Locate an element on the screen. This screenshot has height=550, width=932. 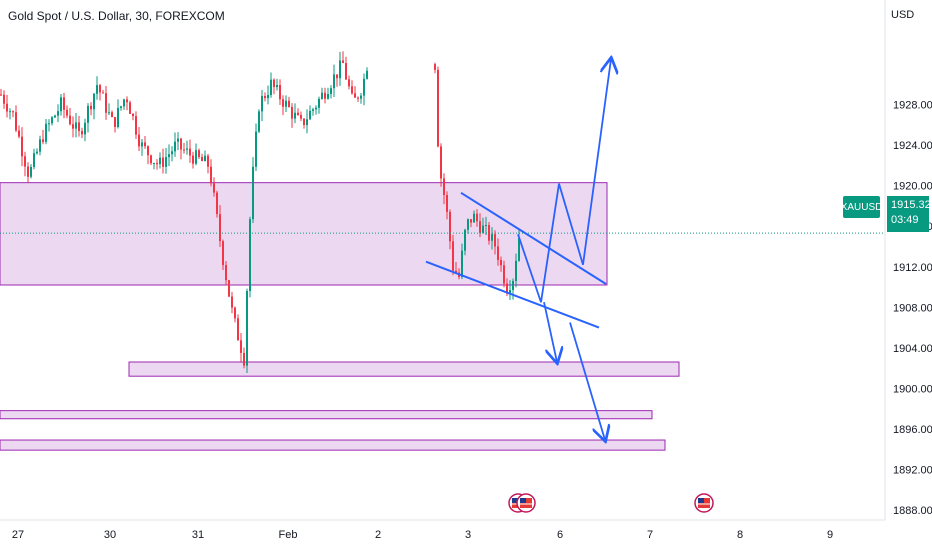
time-tick-label: 27 is located at coordinates (18, 535).